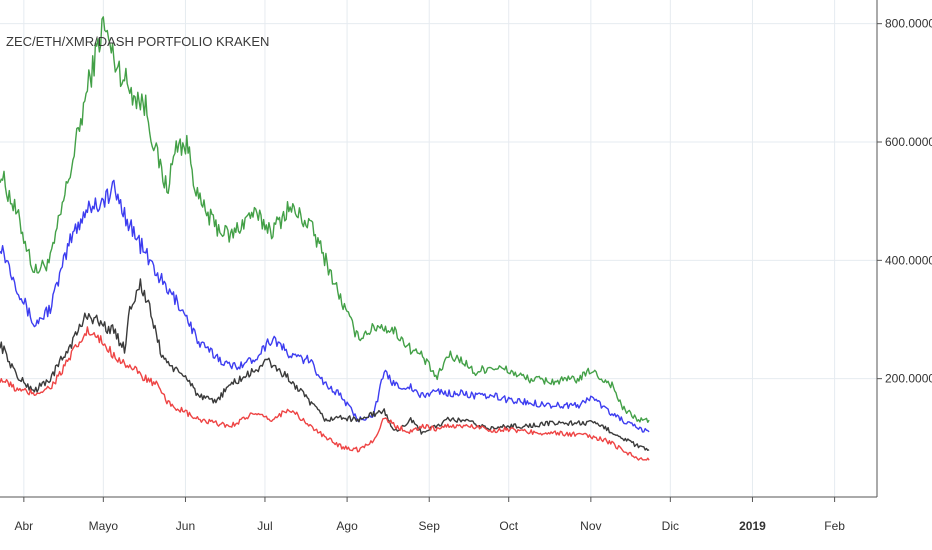 Image resolution: width=932 pixels, height=550 pixels. Describe the element at coordinates (104, 526) in the screenshot. I see `x-tick-label: Mayo` at that location.